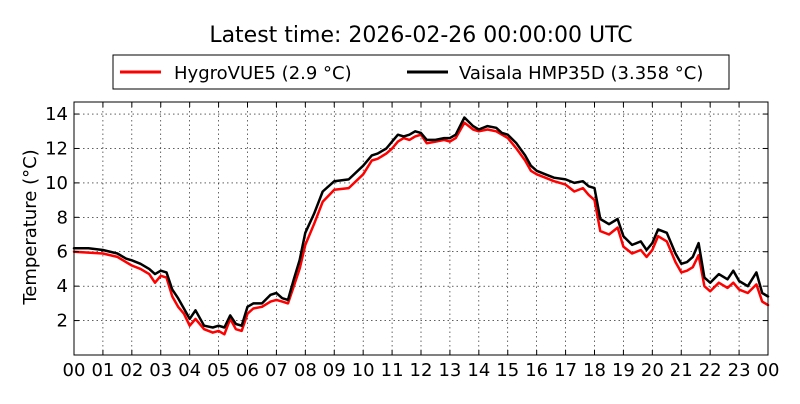 This screenshot has height=404, width=800. Describe the element at coordinates (247, 370) in the screenshot. I see `x-tick-label: 06` at that location.